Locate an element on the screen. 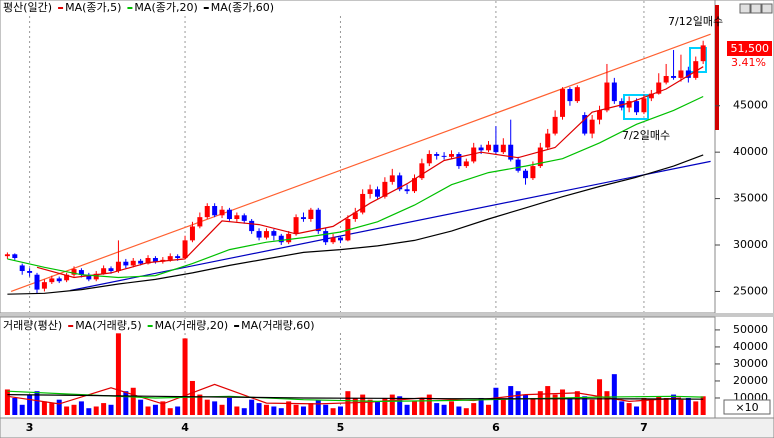 Image resolution: width=774 pixels, height=438 pixels. panel-title: 거래량(평산) is located at coordinates (32, 325).